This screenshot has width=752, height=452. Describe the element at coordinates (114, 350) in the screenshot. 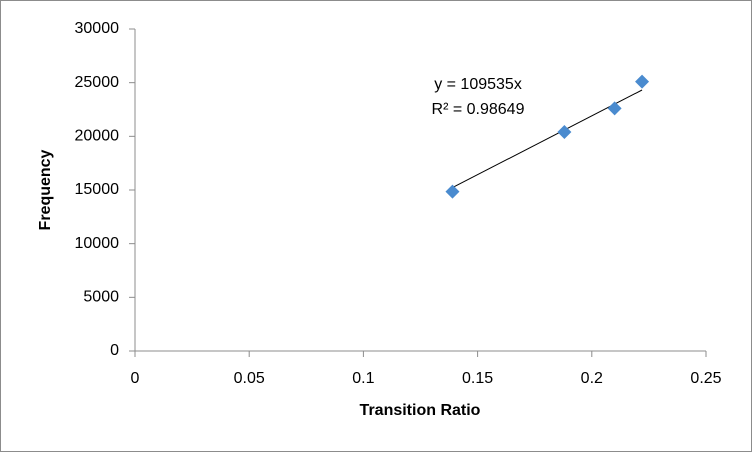

I see `y-tick-label: 0` at that location.